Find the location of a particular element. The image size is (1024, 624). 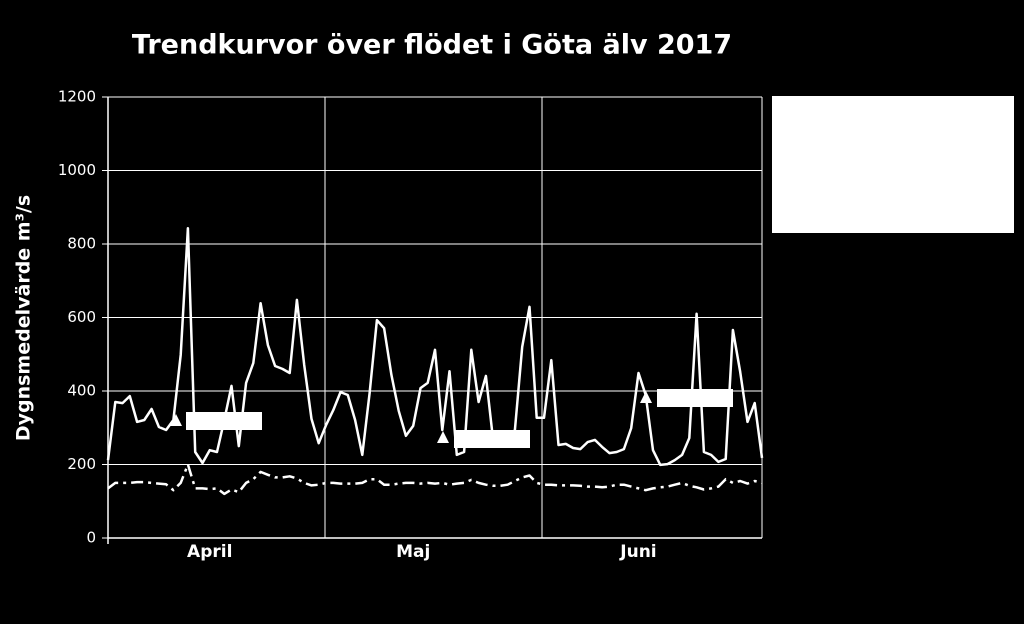

y-tick-label: 1200 is located at coordinates (77, 97).